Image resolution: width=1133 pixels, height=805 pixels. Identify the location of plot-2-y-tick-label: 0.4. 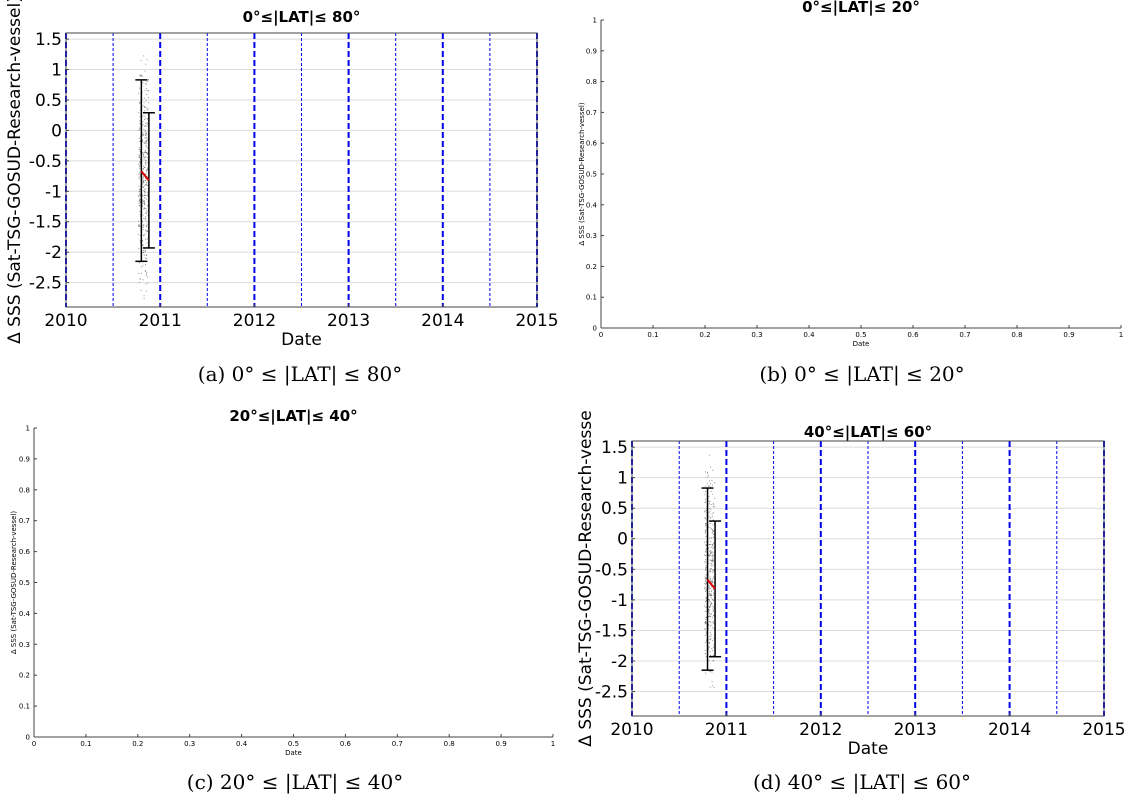
(25, 614).